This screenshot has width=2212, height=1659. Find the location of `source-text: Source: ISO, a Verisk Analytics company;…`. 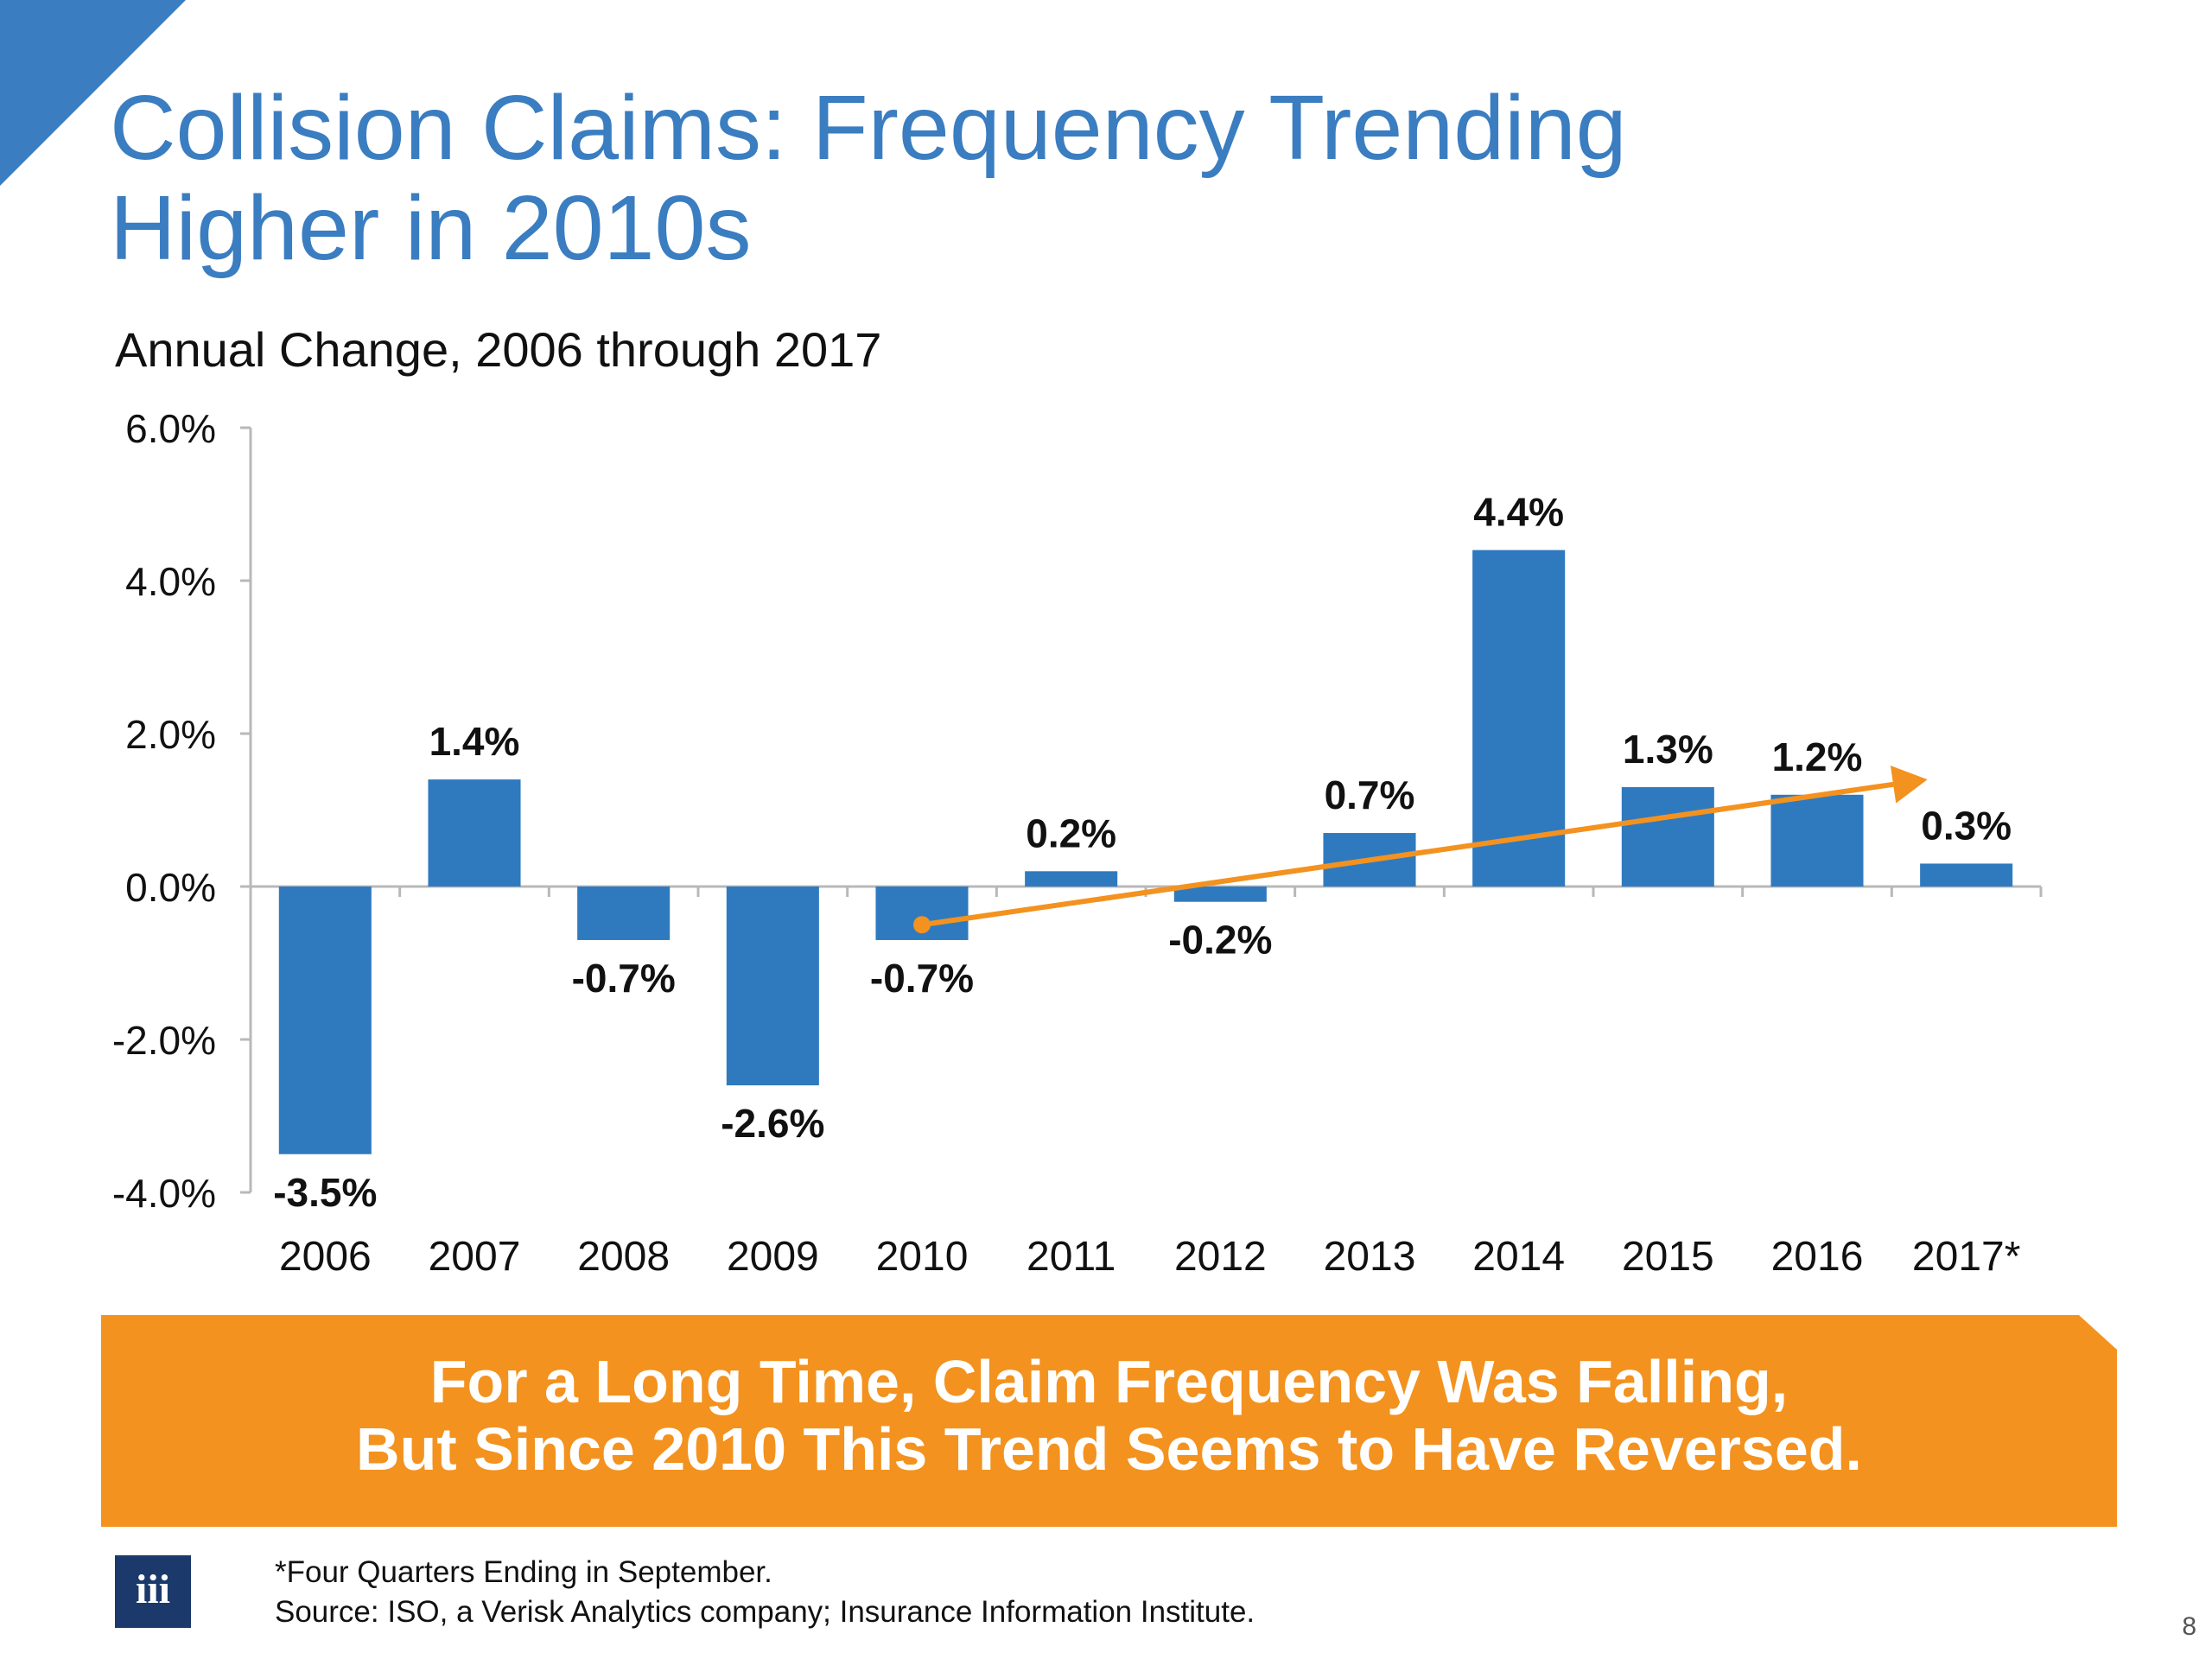

source-text: Source: ISO, a Verisk Analytics company;… is located at coordinates (765, 1612).